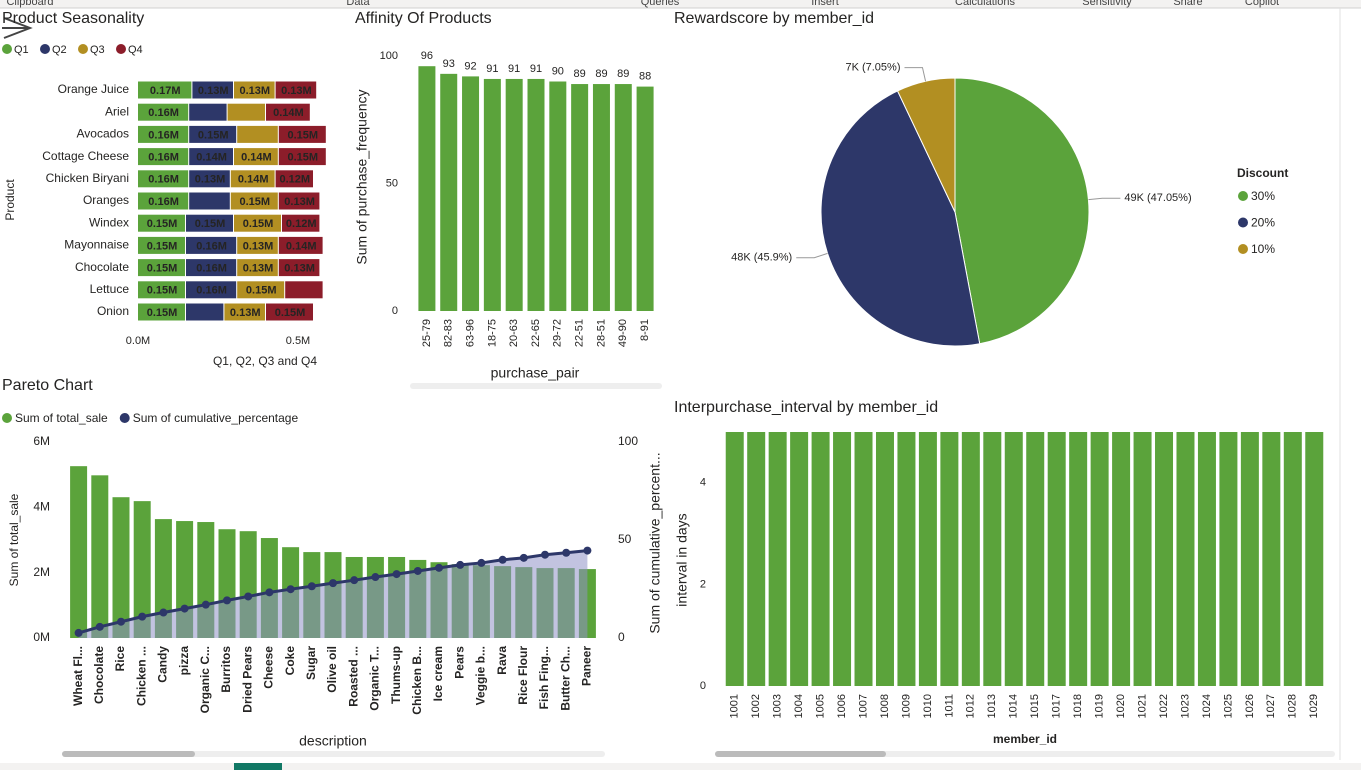  What do you see at coordinates (295, 180) in the screenshot?
I see `value-label: 0.12M` at bounding box center [295, 180].